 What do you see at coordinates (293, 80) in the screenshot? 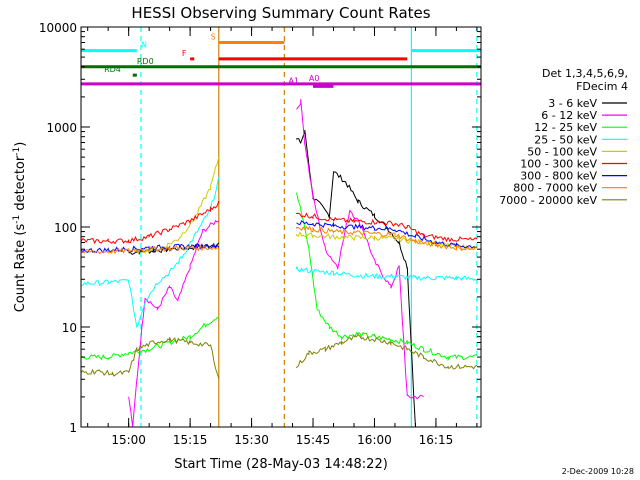
I see `state-bar-label-6: A1` at bounding box center [293, 80].